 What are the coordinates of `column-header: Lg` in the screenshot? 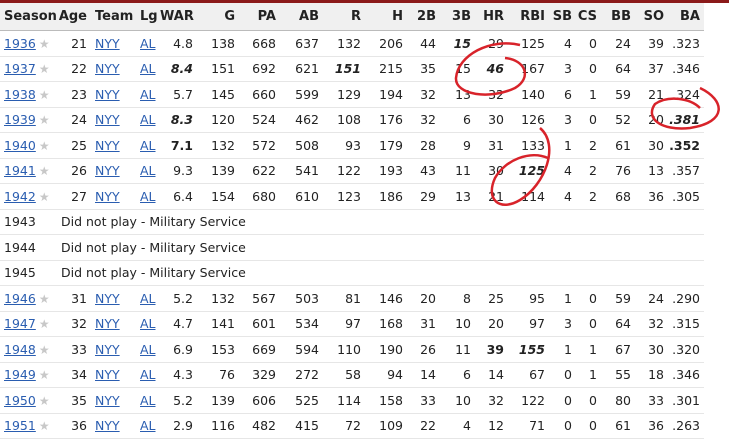 It's located at (148, 17).